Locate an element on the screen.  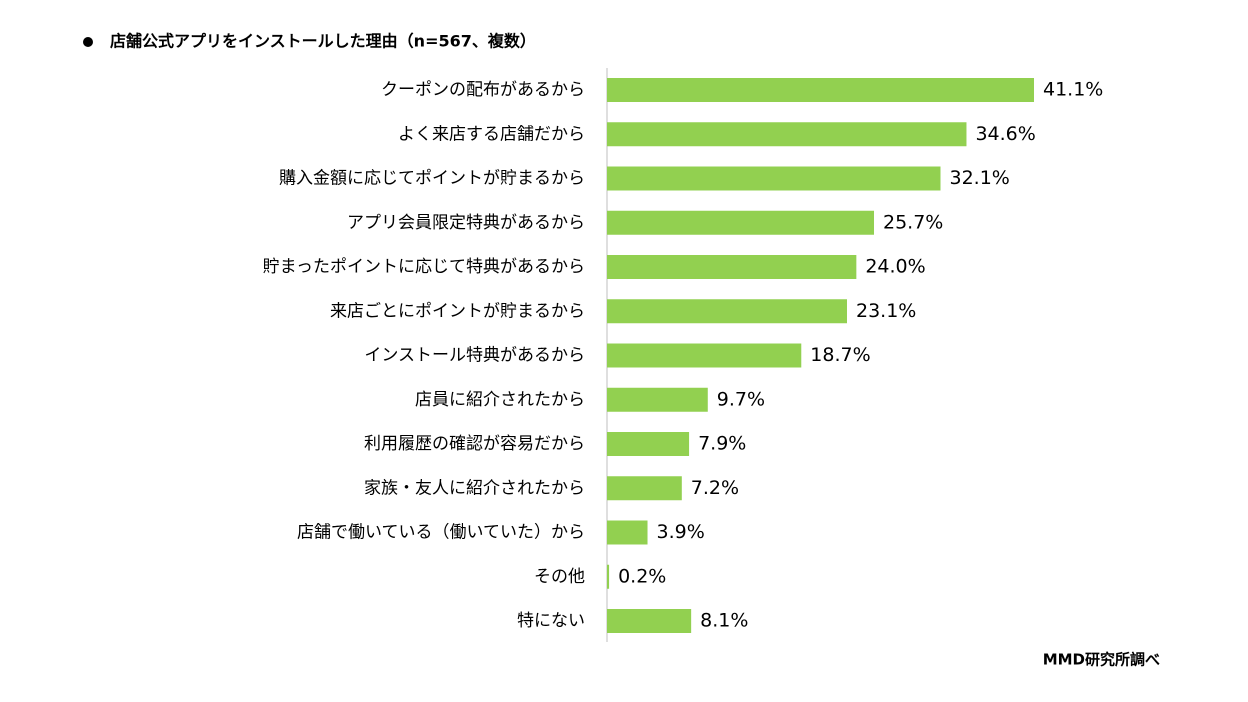
category-label: インストール特典があるから is located at coordinates (474, 356).